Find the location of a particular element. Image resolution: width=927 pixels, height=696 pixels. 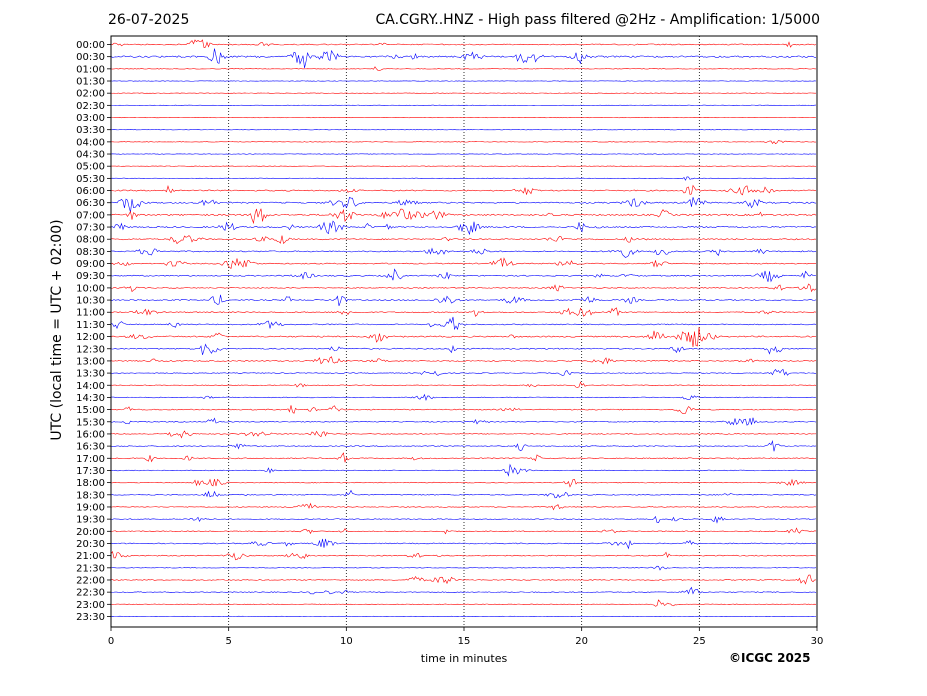

y-tick-label: 04:00 is located at coordinates (90, 142).